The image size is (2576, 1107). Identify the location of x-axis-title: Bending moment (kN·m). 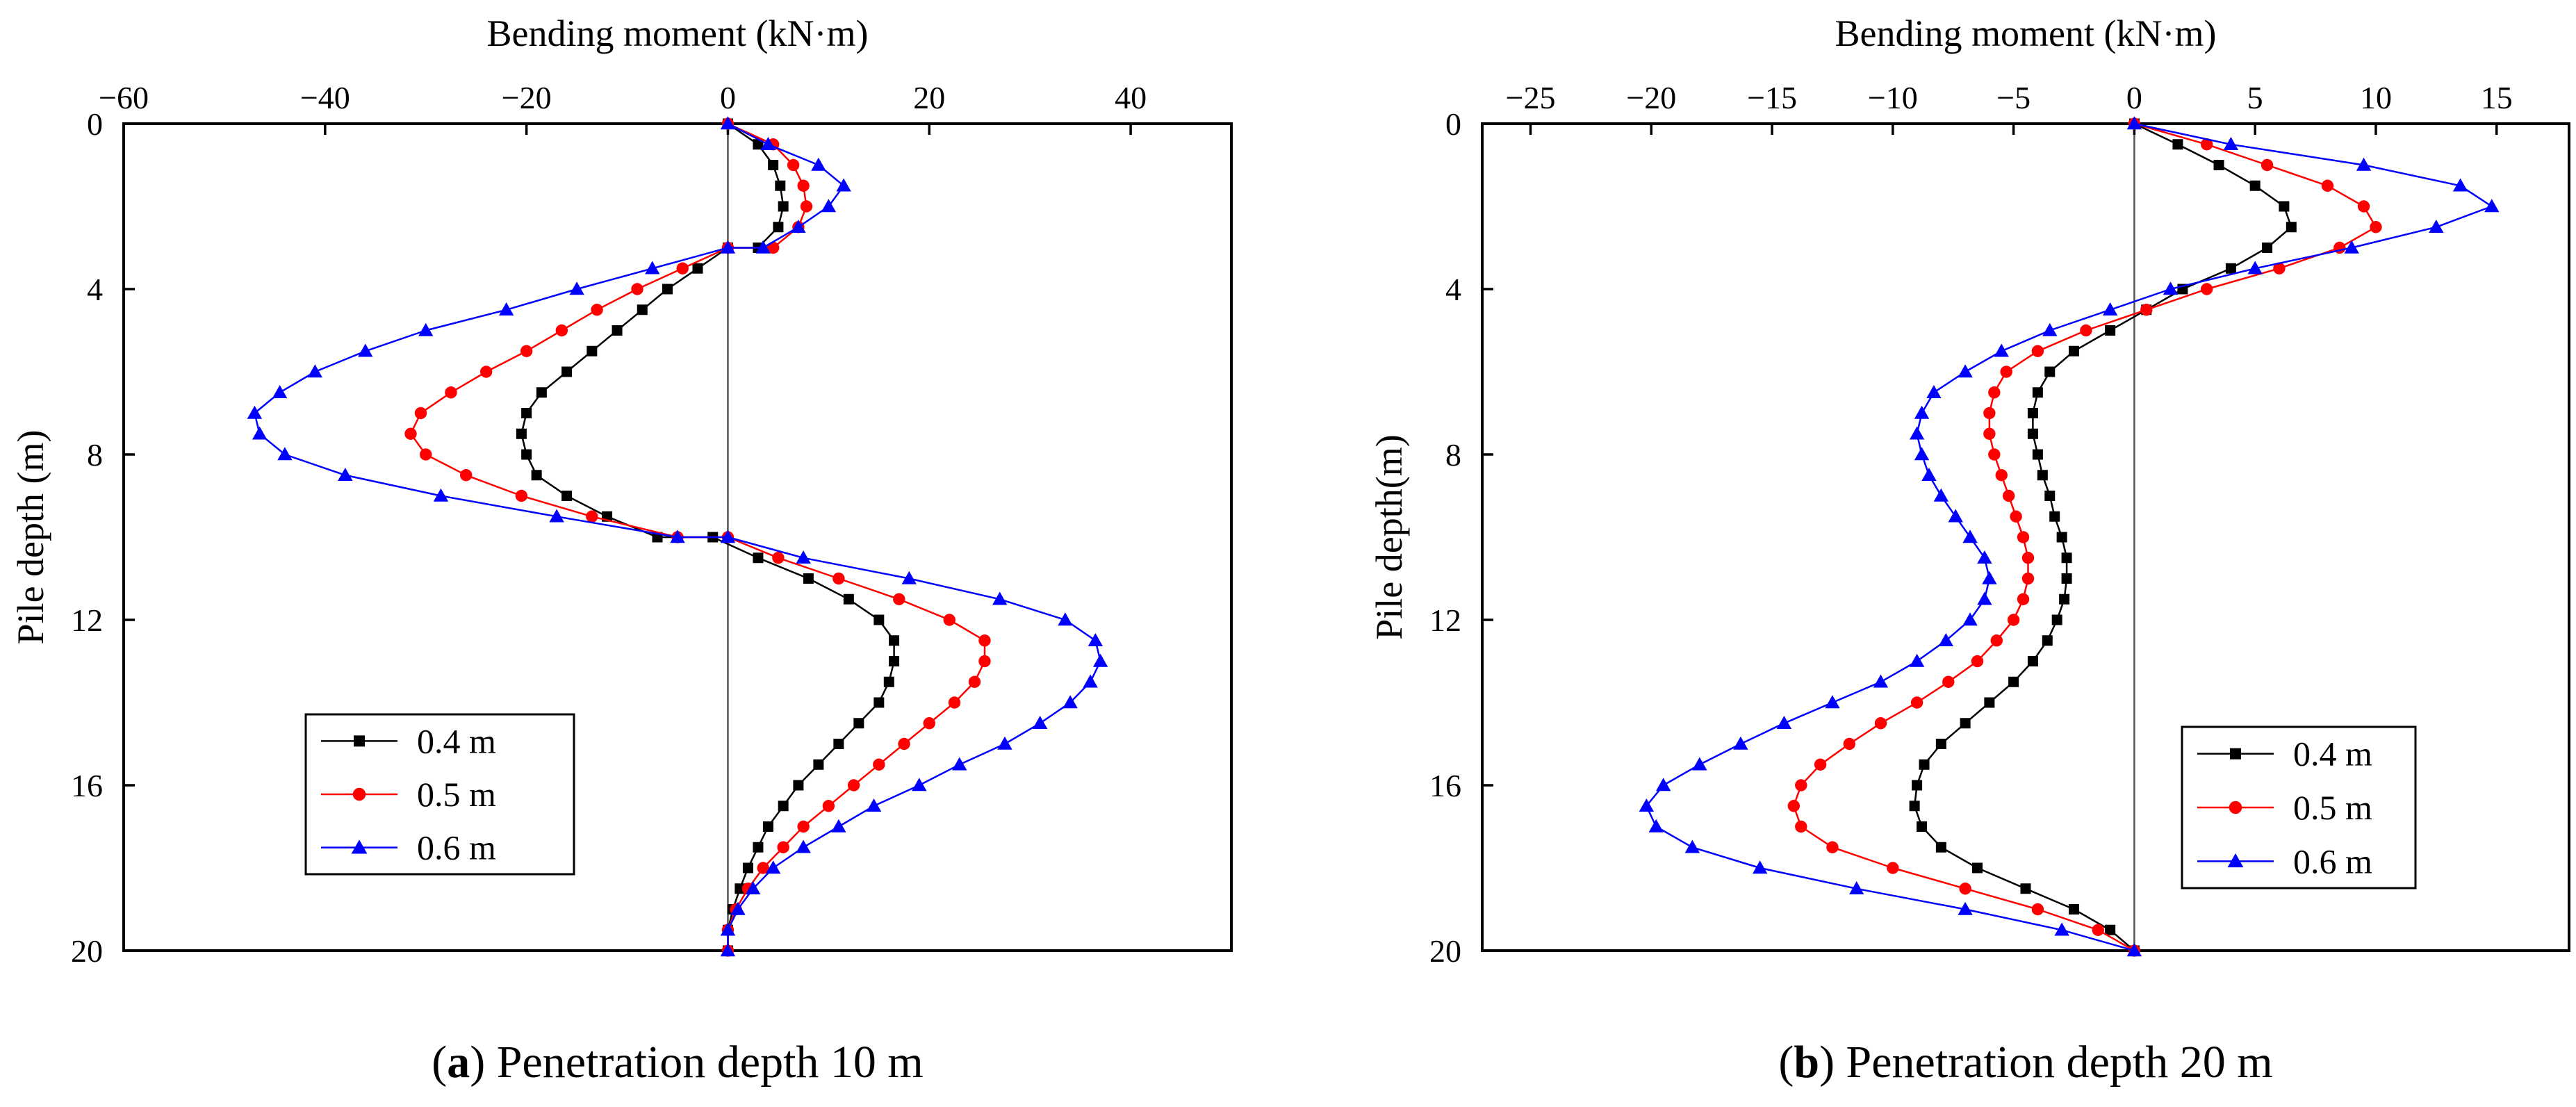
(2026, 33).